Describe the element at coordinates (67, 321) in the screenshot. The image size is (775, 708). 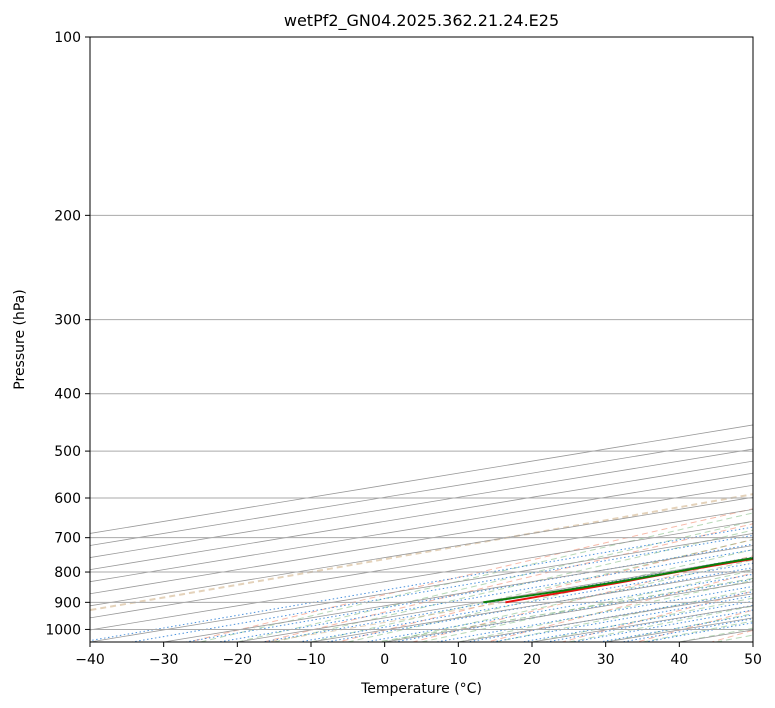
I see `y-tick-label: 300` at that location.